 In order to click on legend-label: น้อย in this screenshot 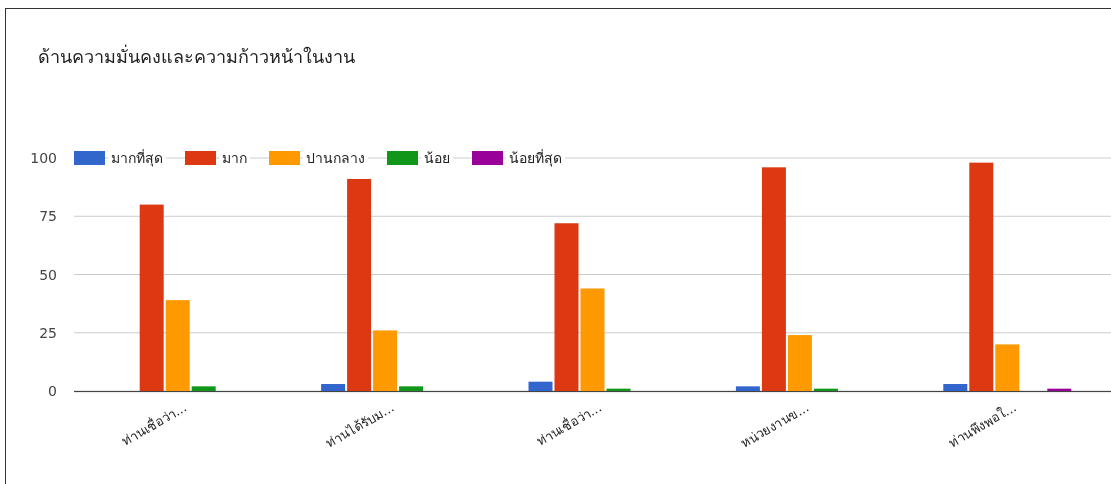, I will do `click(437, 158)`.